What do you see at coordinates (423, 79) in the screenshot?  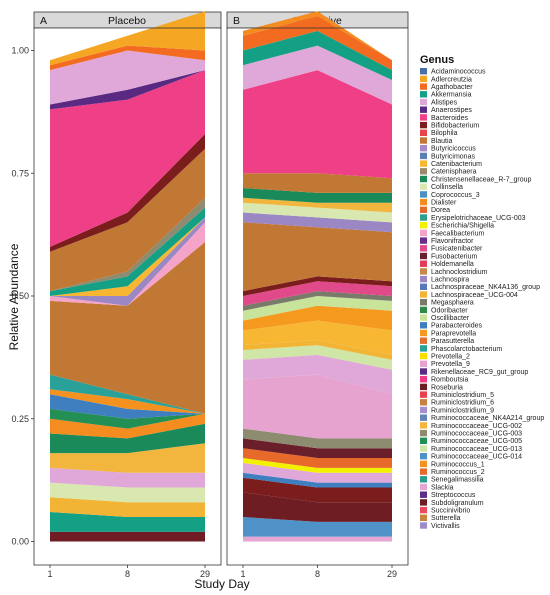 I see `legend-key-adlercreutzia` at bounding box center [423, 79].